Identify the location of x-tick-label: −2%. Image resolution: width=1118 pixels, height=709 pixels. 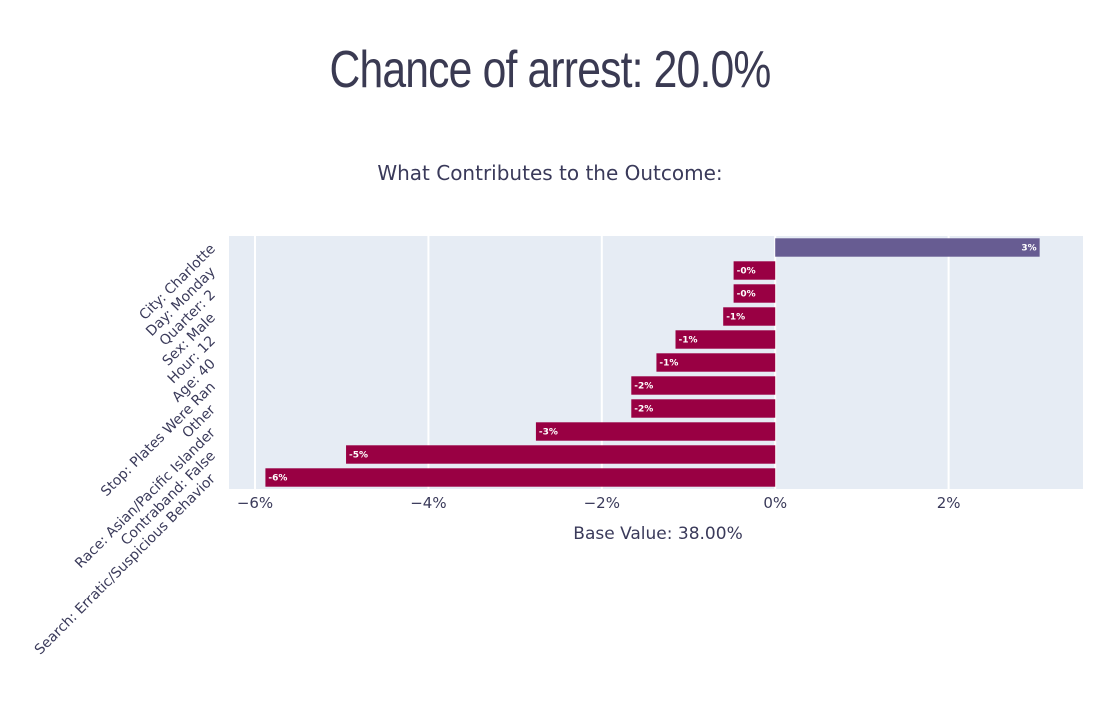
(602, 503).